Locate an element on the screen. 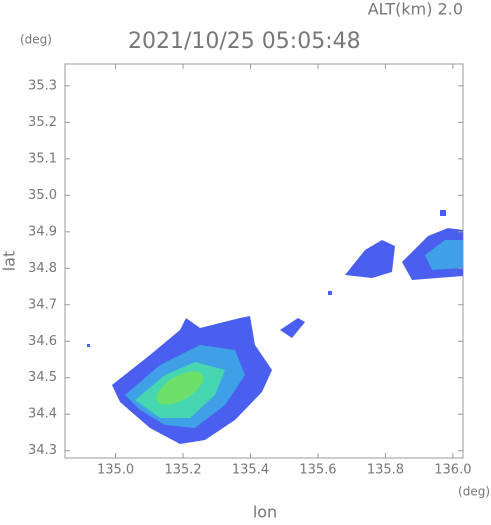 The height and width of the screenshot is (525, 491). x-tick-label: 135.0 is located at coordinates (115, 470).